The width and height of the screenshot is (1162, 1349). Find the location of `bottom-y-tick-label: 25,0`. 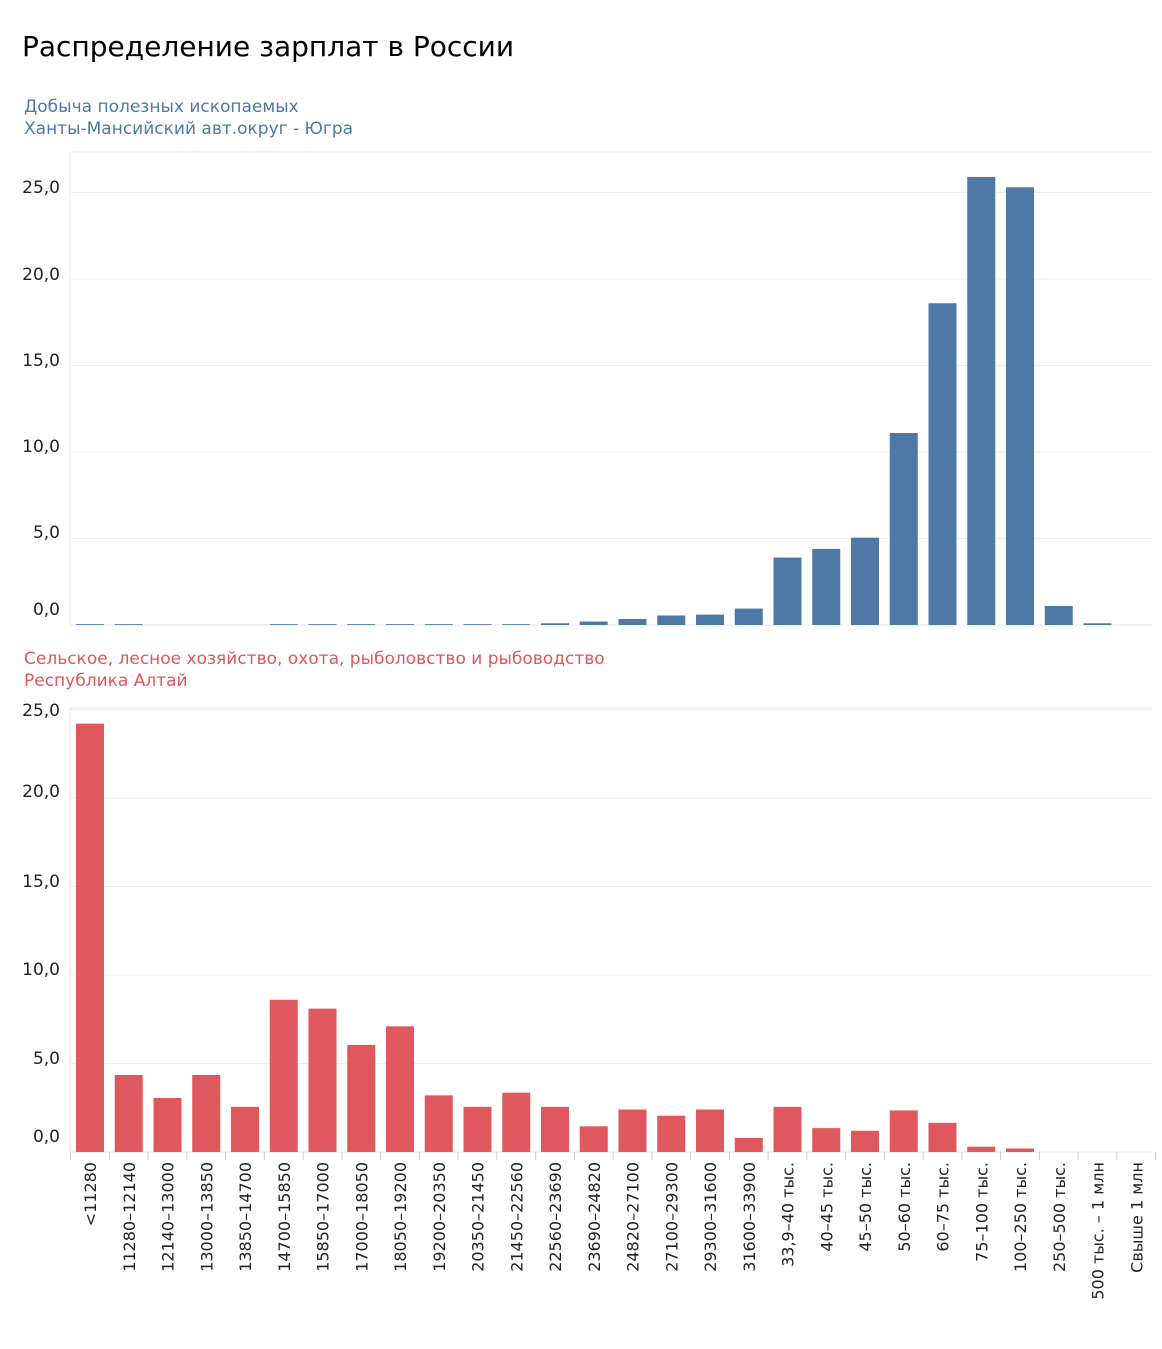

bottom-y-tick-label: 25,0 is located at coordinates (41, 711).